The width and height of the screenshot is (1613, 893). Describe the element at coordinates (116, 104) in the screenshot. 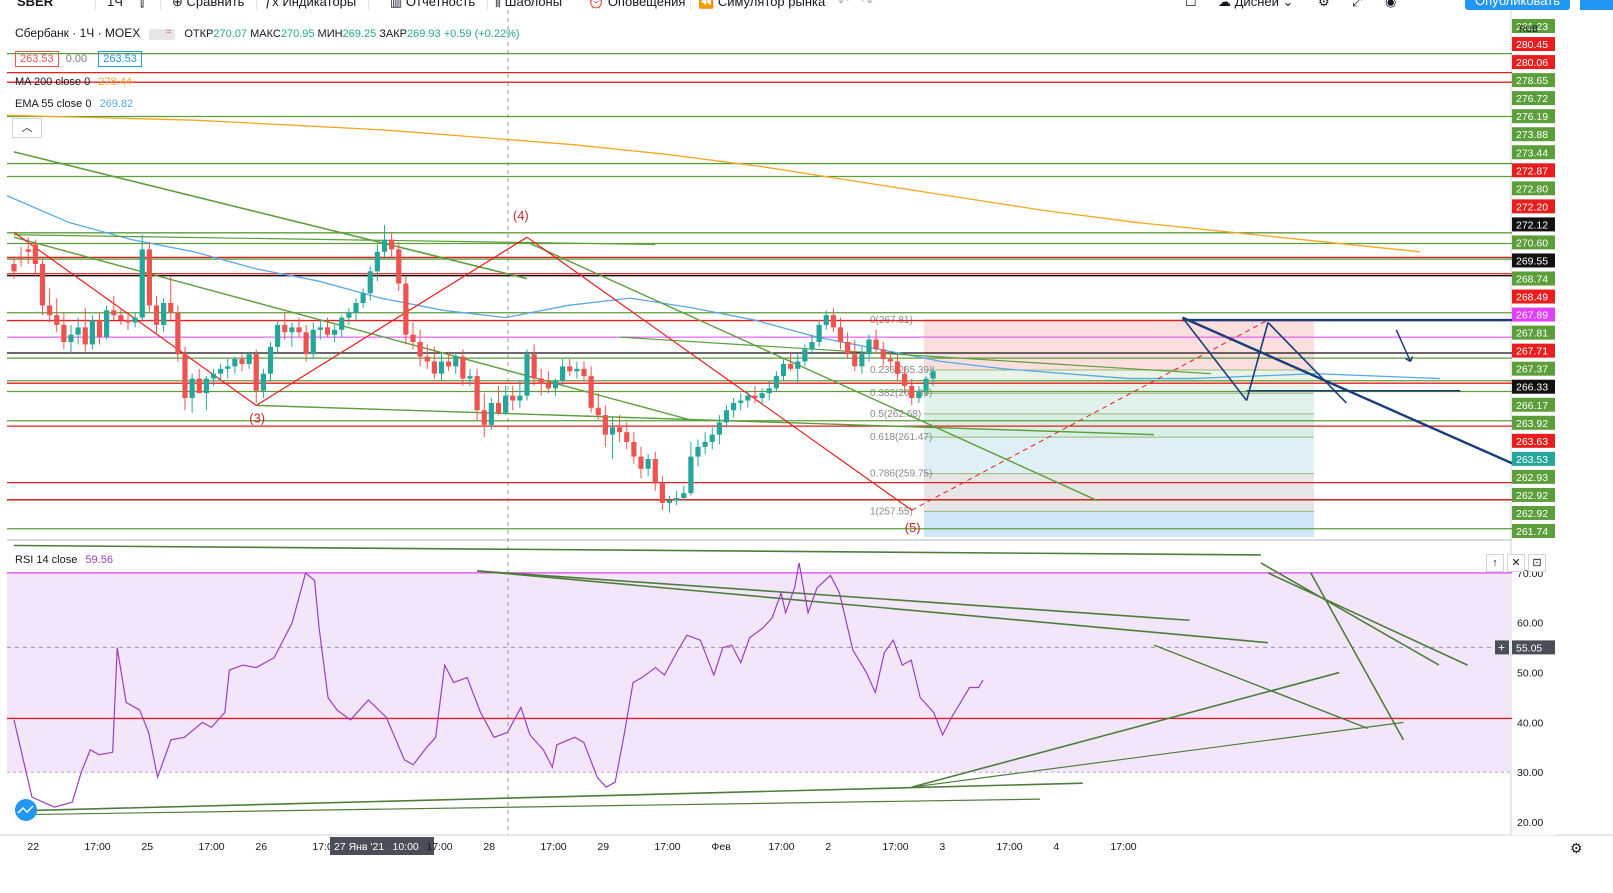

I see `ema-value: 269.82` at that location.